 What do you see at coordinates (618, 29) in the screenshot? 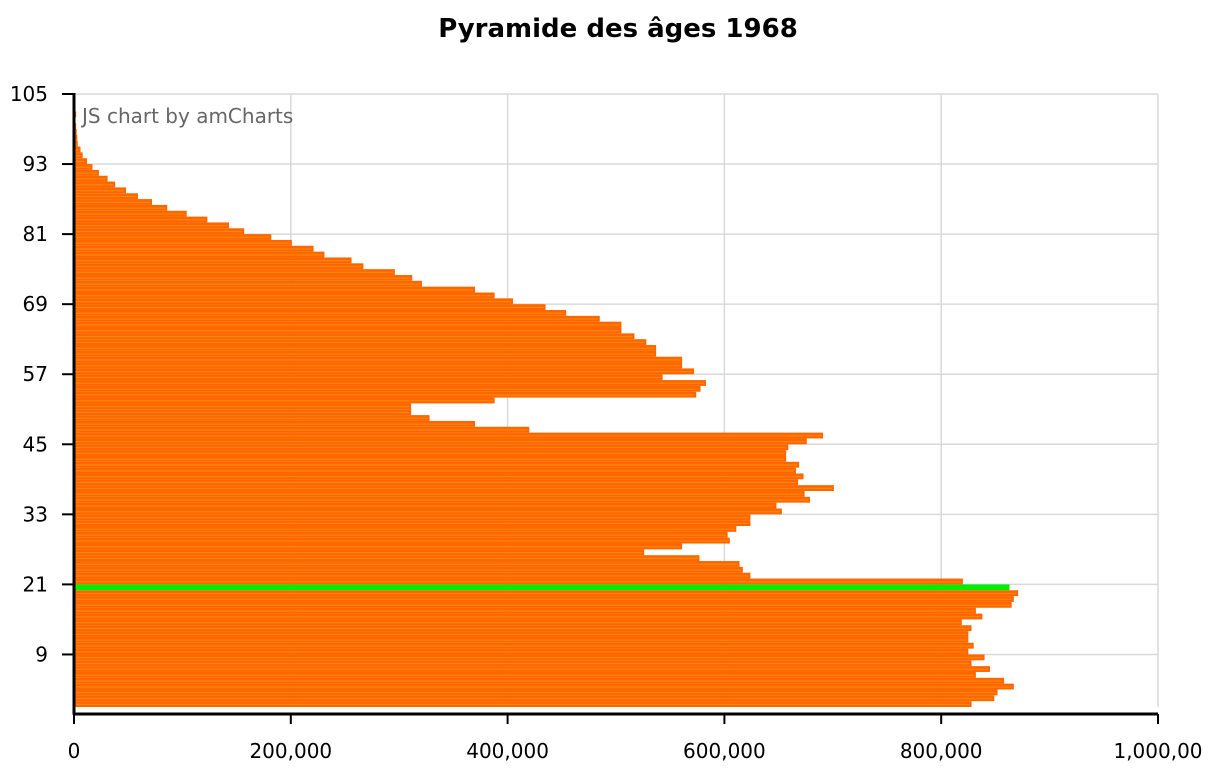
I see `chart-title: Pyramide des âges 1968` at bounding box center [618, 29].